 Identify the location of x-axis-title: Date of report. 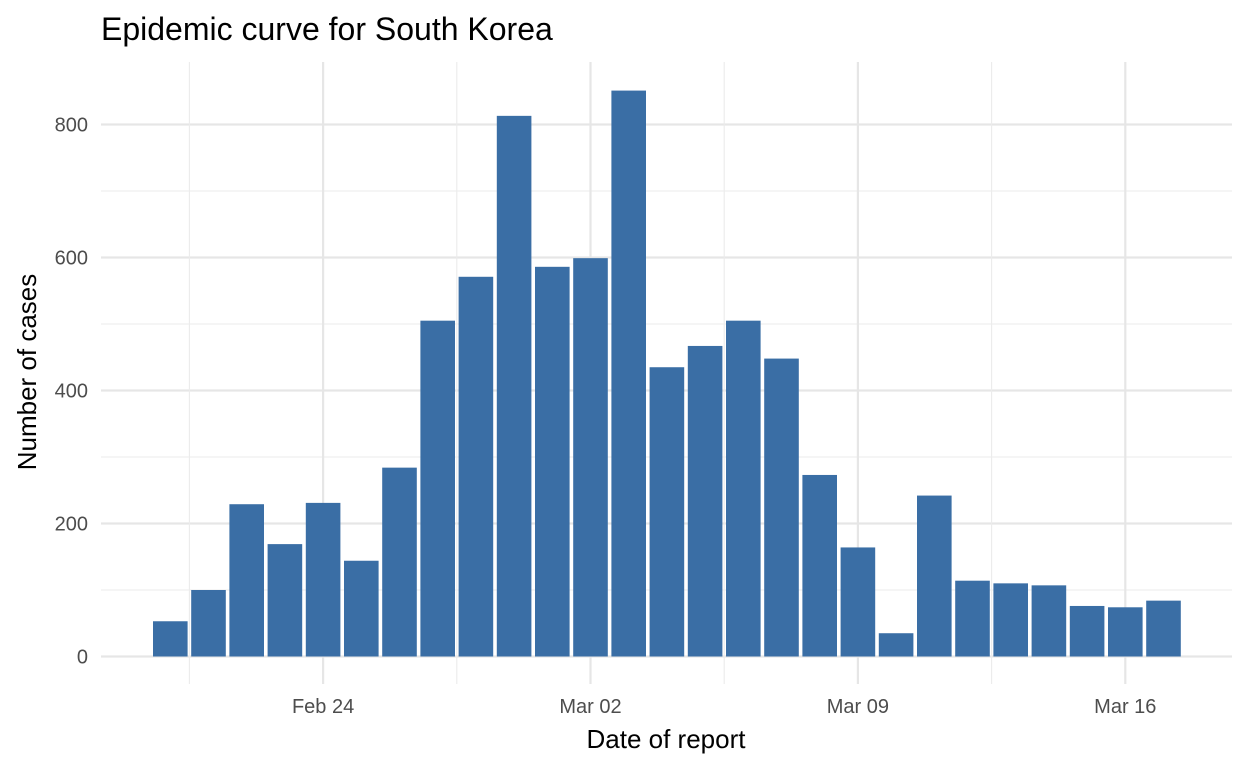
(667, 739).